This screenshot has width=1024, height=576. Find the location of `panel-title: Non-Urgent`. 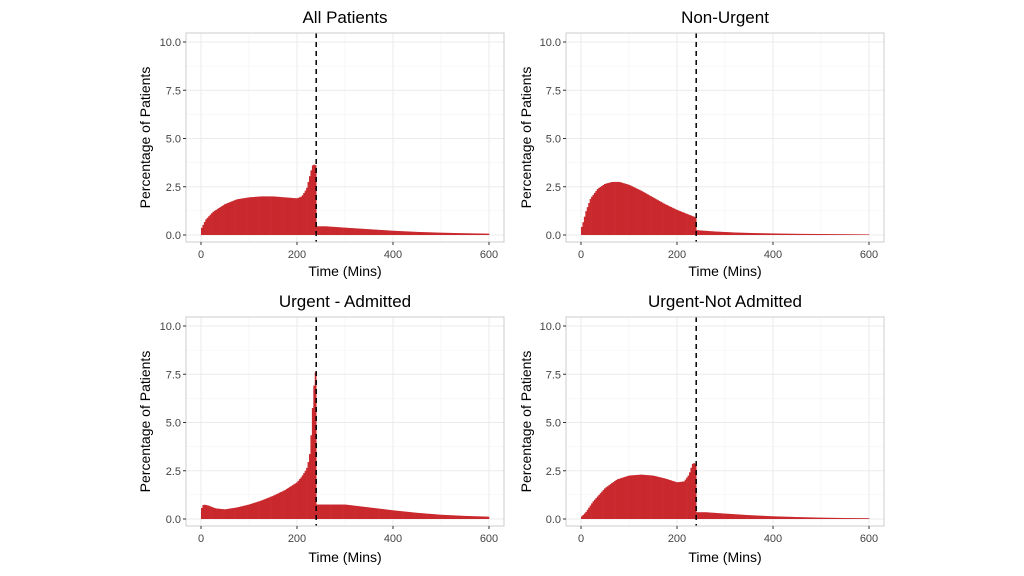

panel-title: Non-Urgent is located at coordinates (725, 17).